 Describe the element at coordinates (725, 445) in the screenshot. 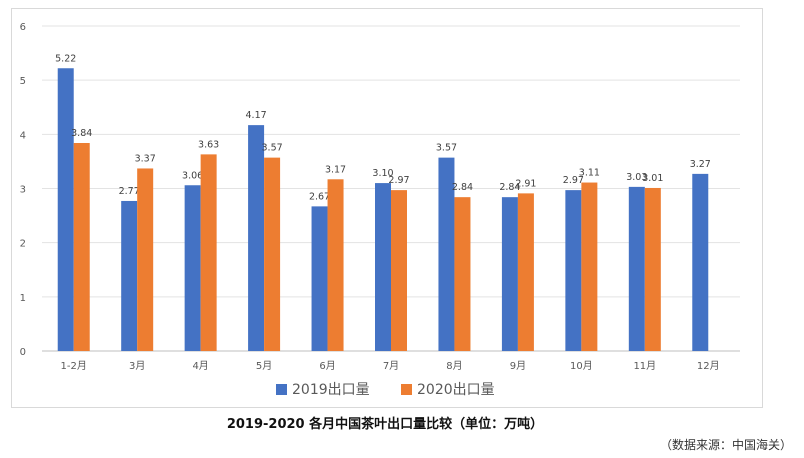

I see `data-source-note: （数据来源：中国海关）` at that location.